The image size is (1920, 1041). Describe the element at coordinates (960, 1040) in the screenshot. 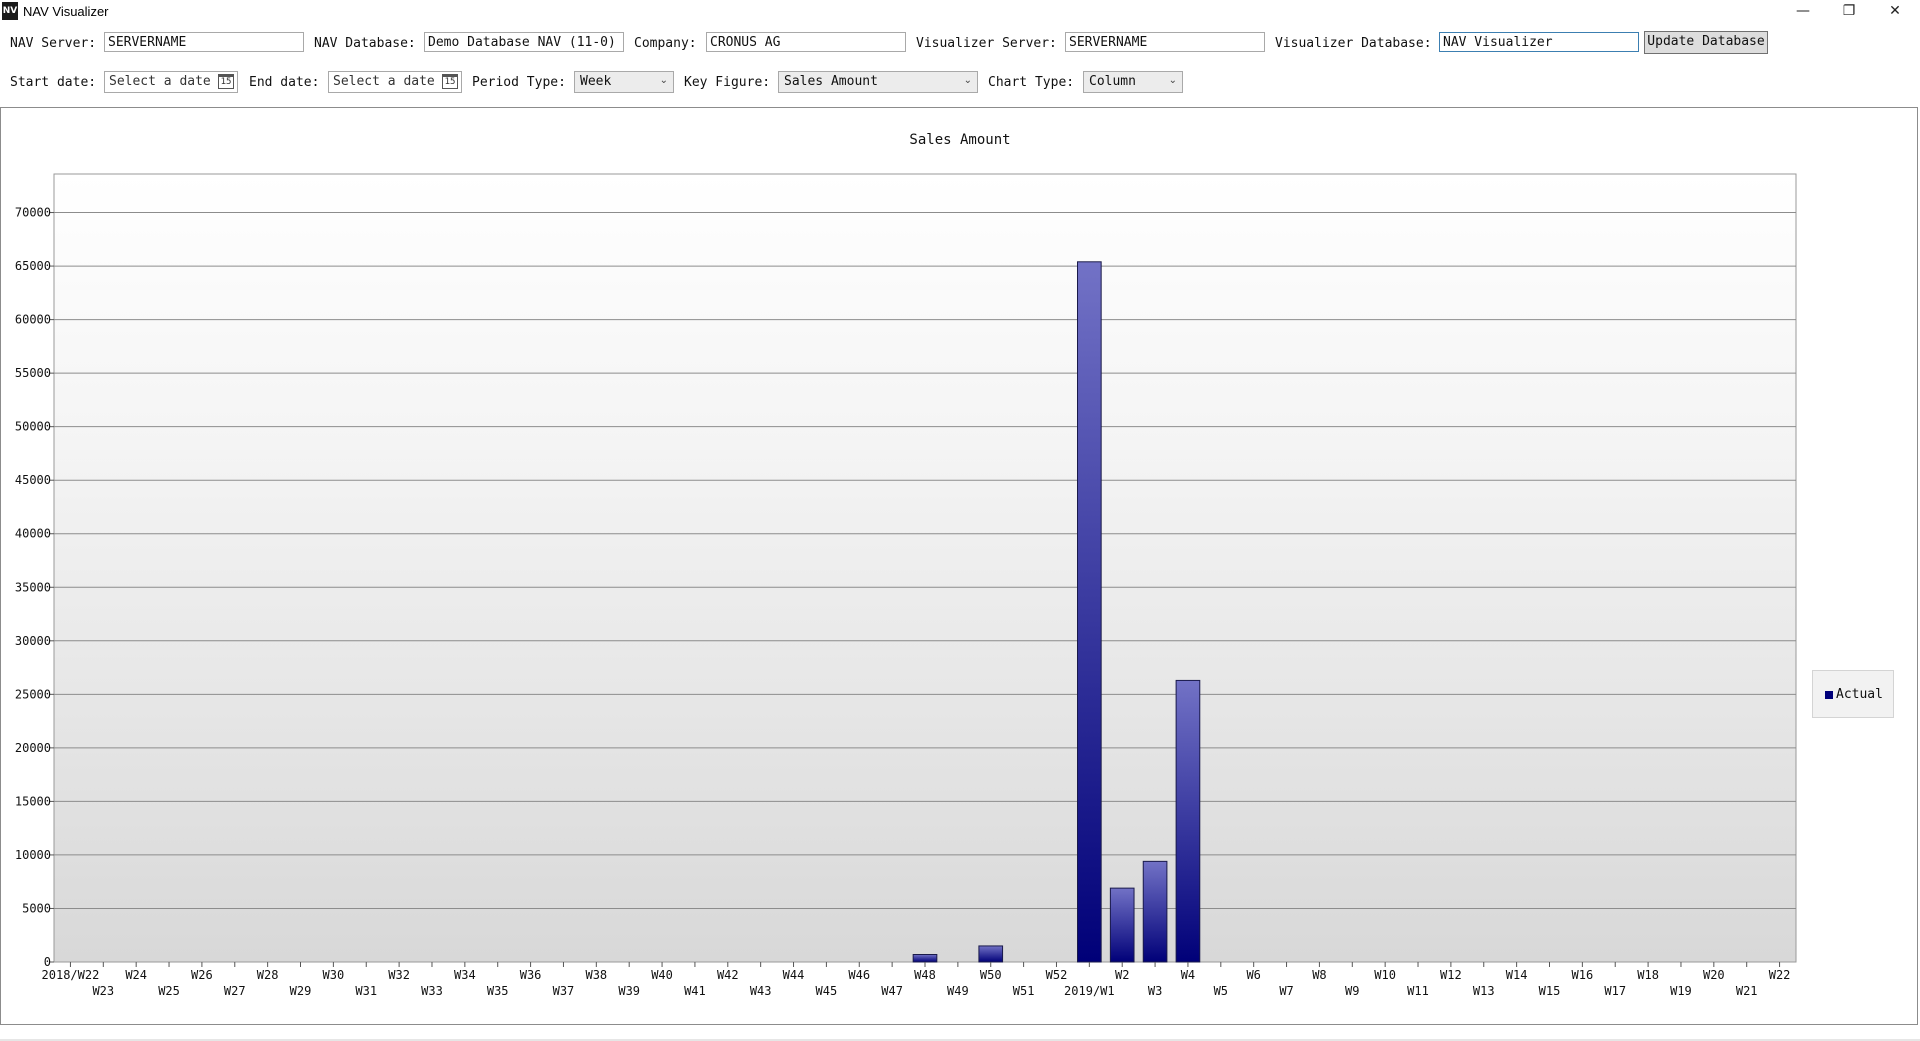

I see `status-strip` at that location.